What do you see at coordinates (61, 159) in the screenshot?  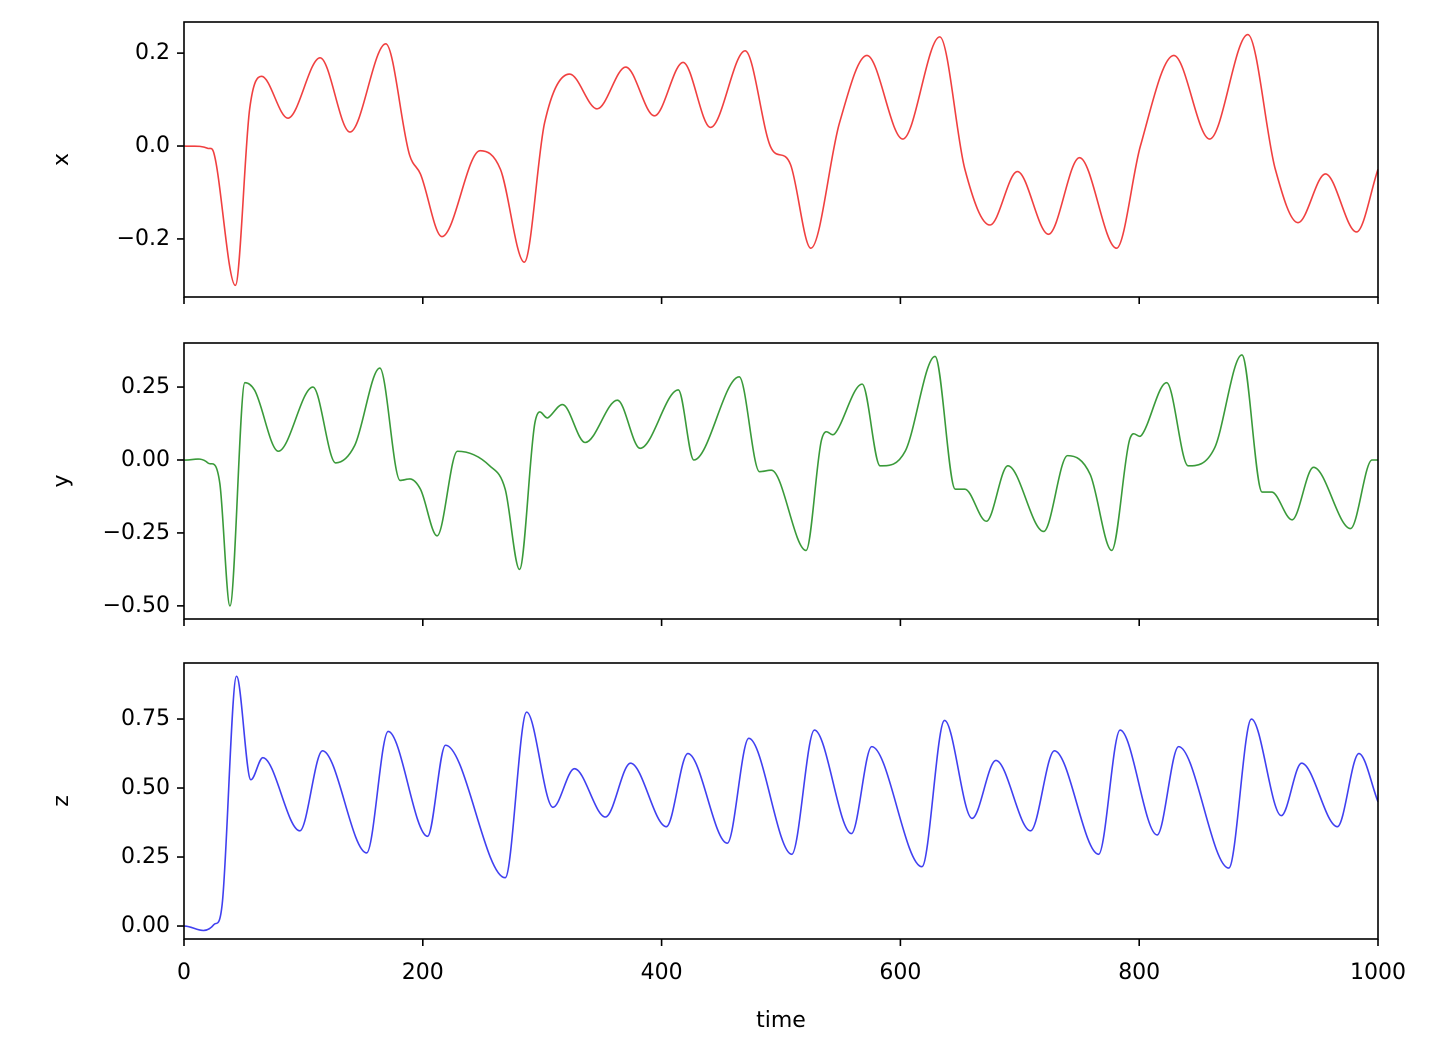 I see `y-axis-label: x` at bounding box center [61, 159].